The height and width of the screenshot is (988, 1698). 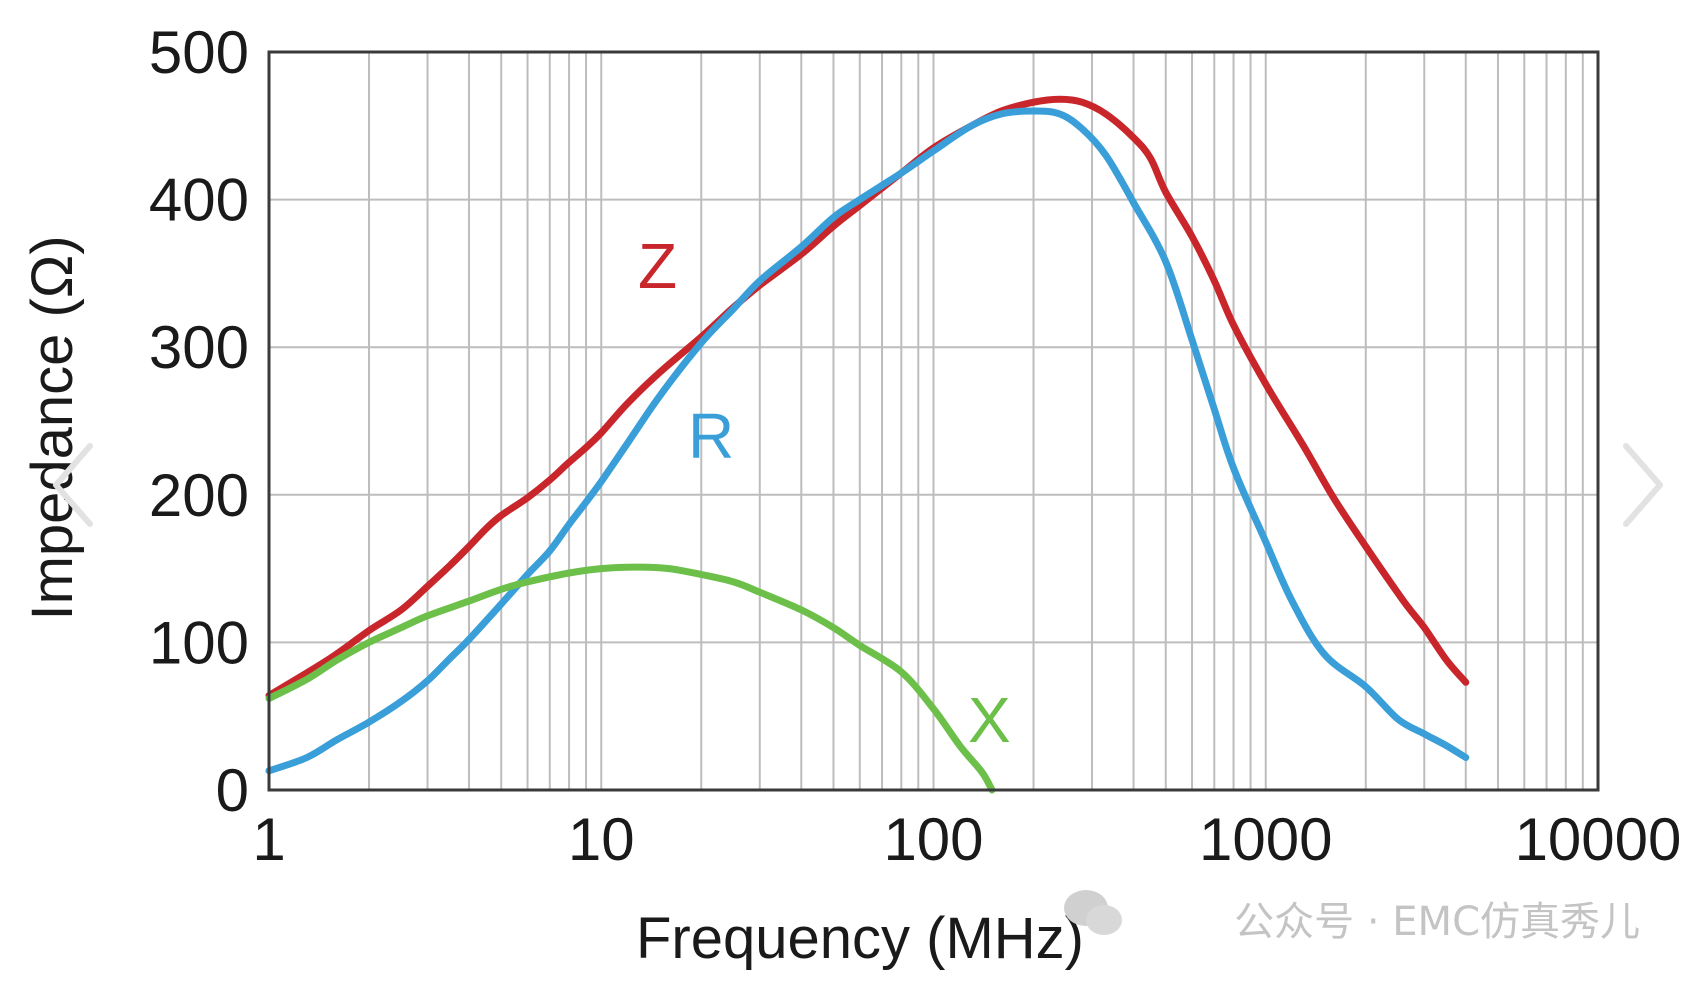 What do you see at coordinates (601, 839) in the screenshot?
I see `x-tick-label: 10` at bounding box center [601, 839].